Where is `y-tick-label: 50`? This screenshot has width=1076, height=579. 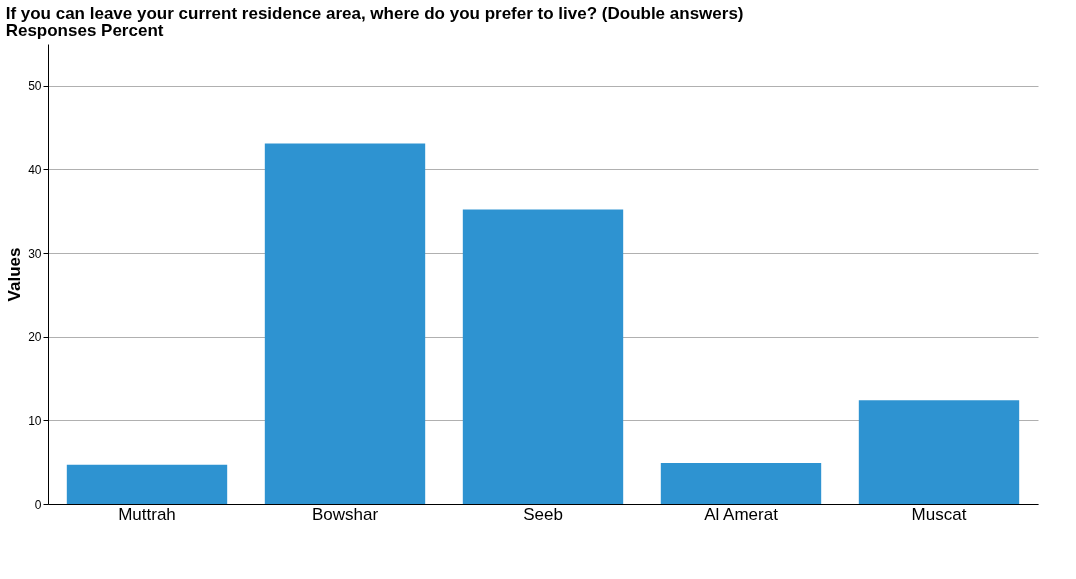
y-tick-label: 50 is located at coordinates (35, 86).